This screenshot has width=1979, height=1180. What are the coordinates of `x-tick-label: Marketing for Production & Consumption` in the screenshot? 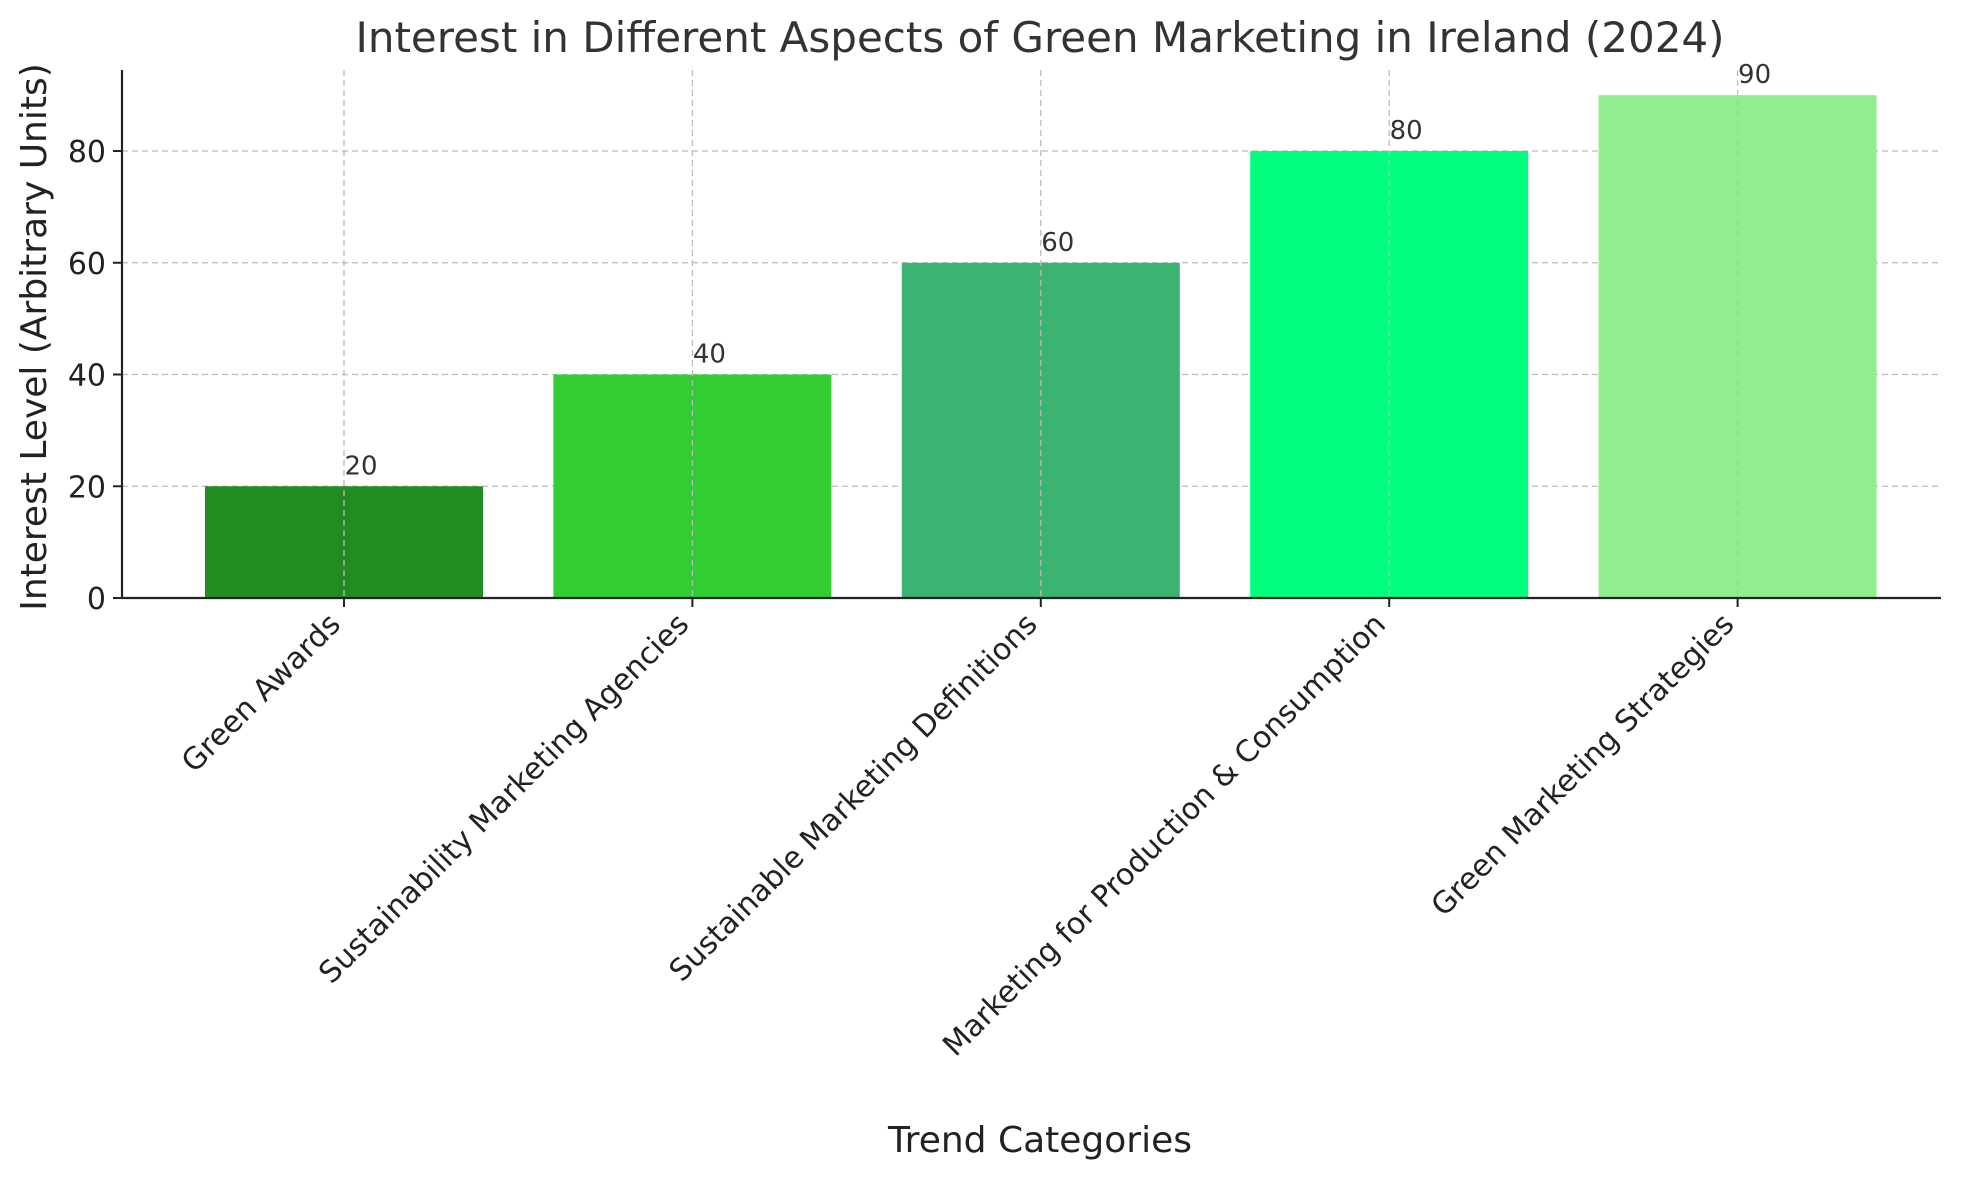 It's located at (1164, 835).